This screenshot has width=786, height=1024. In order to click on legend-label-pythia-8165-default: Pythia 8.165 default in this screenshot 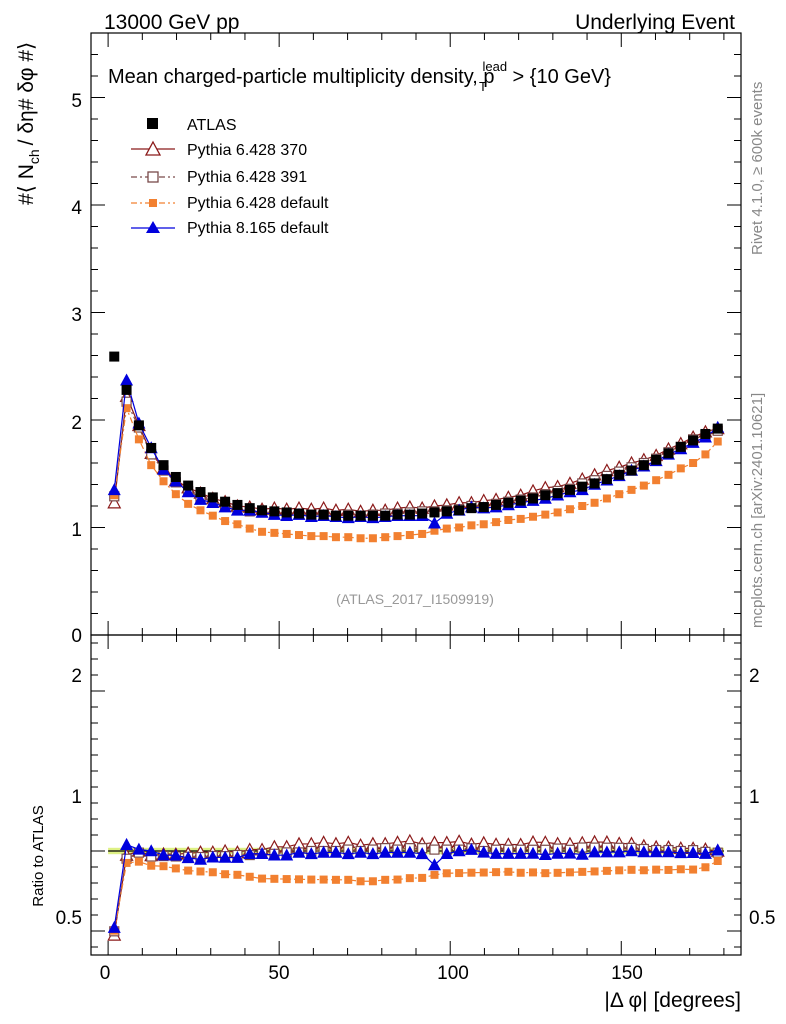, I will do `click(258, 228)`.